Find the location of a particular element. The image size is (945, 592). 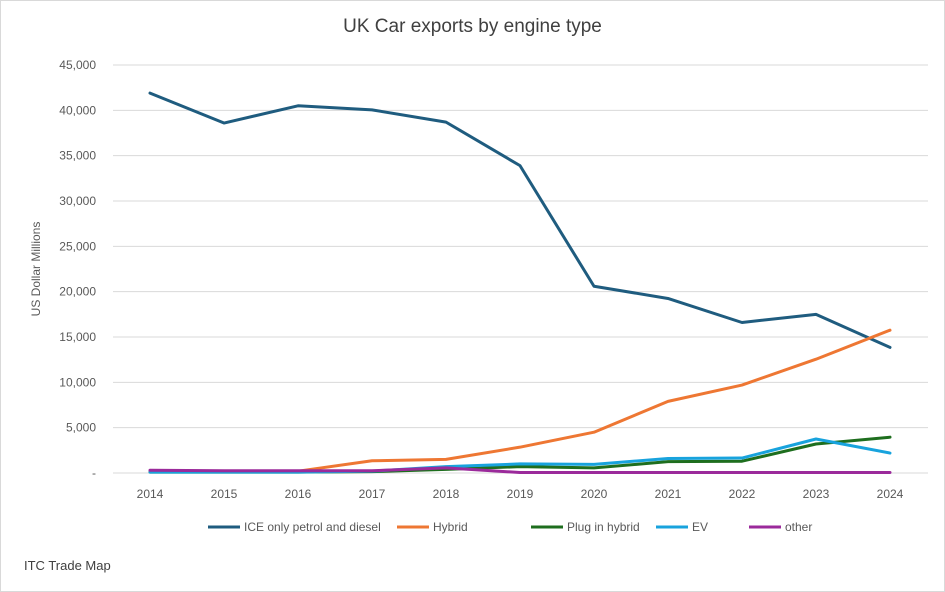

y-tick-label: 45,000 is located at coordinates (77, 65).